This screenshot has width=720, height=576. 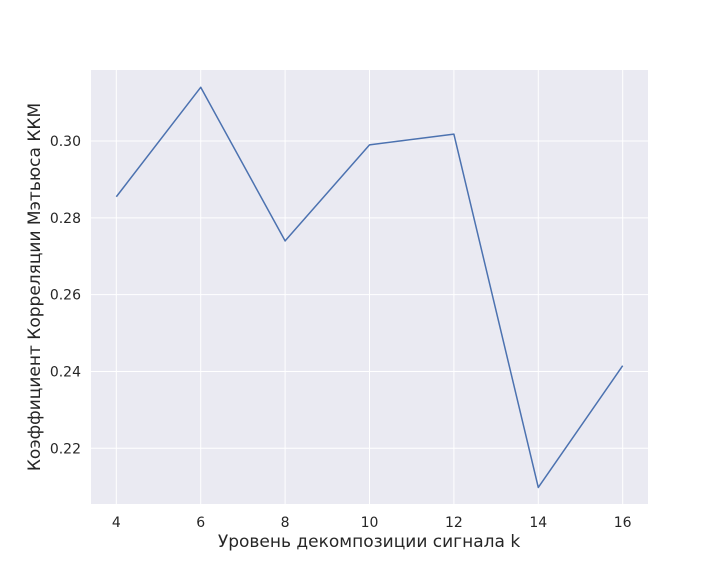 What do you see at coordinates (538, 523) in the screenshot?
I see `x-tick-label: 14` at bounding box center [538, 523].